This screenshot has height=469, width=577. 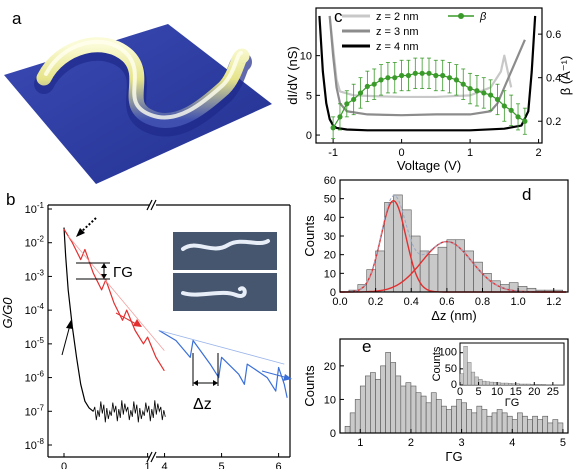 I want to click on trace-black-noise, so click(x=129, y=411).